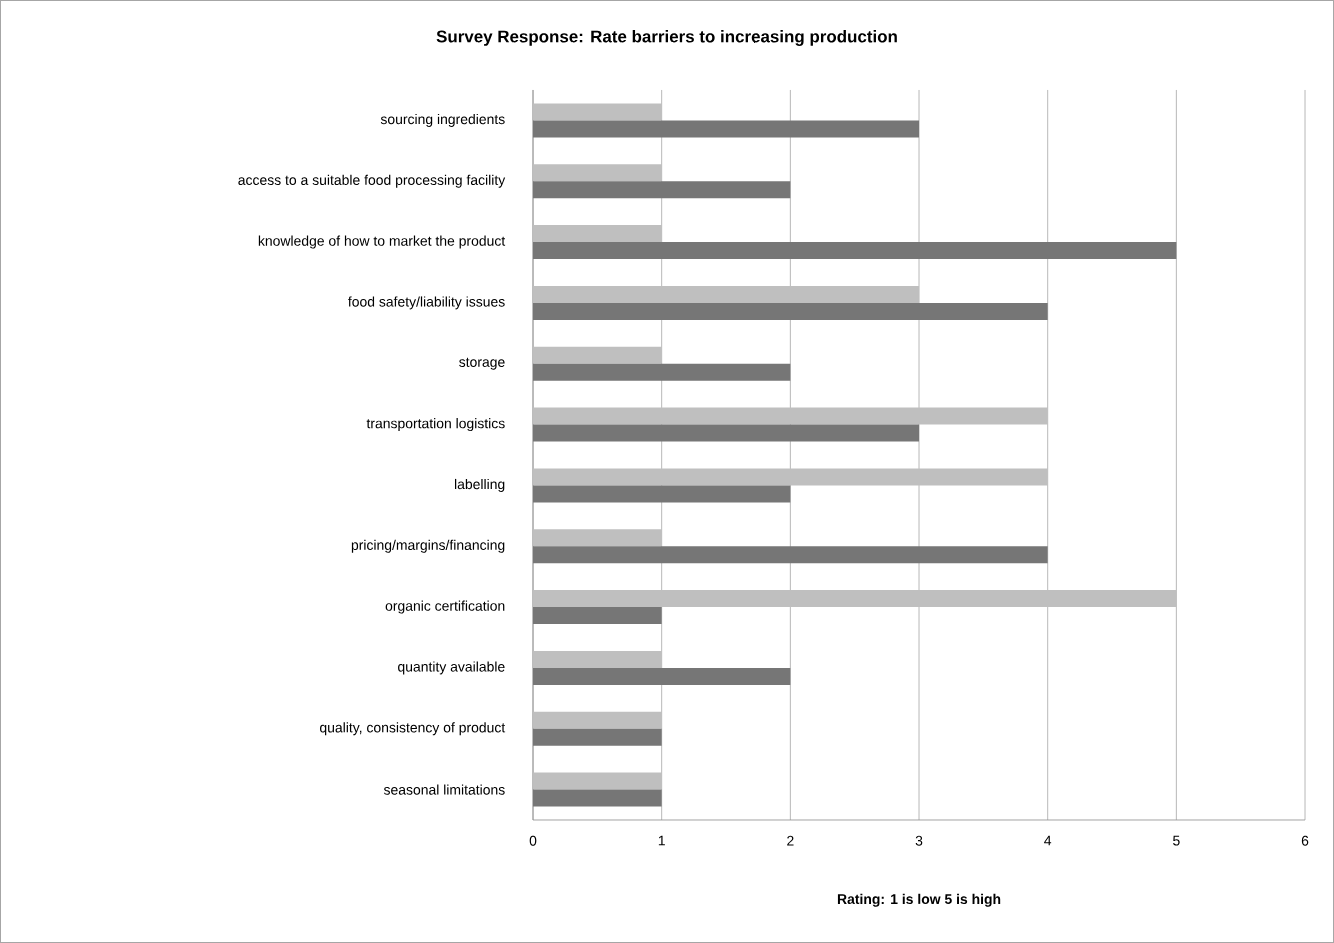 The width and height of the screenshot is (1334, 943). Describe the element at coordinates (661, 840) in the screenshot. I see `x-tick-label: 1` at that location.